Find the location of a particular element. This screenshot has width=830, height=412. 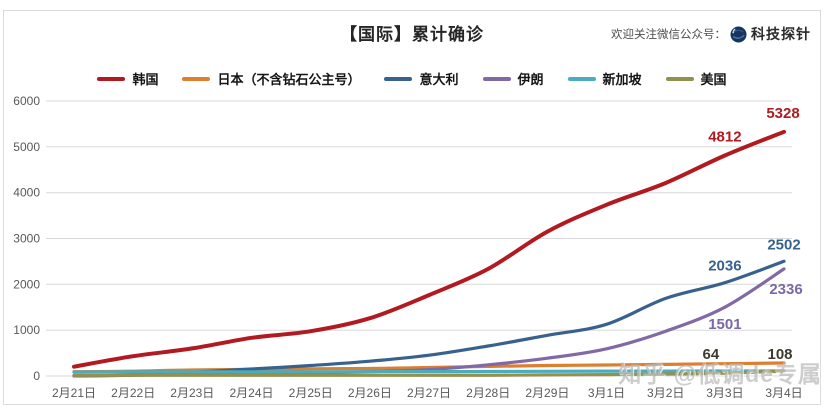

value-label-5328: 5328 is located at coordinates (782, 113).